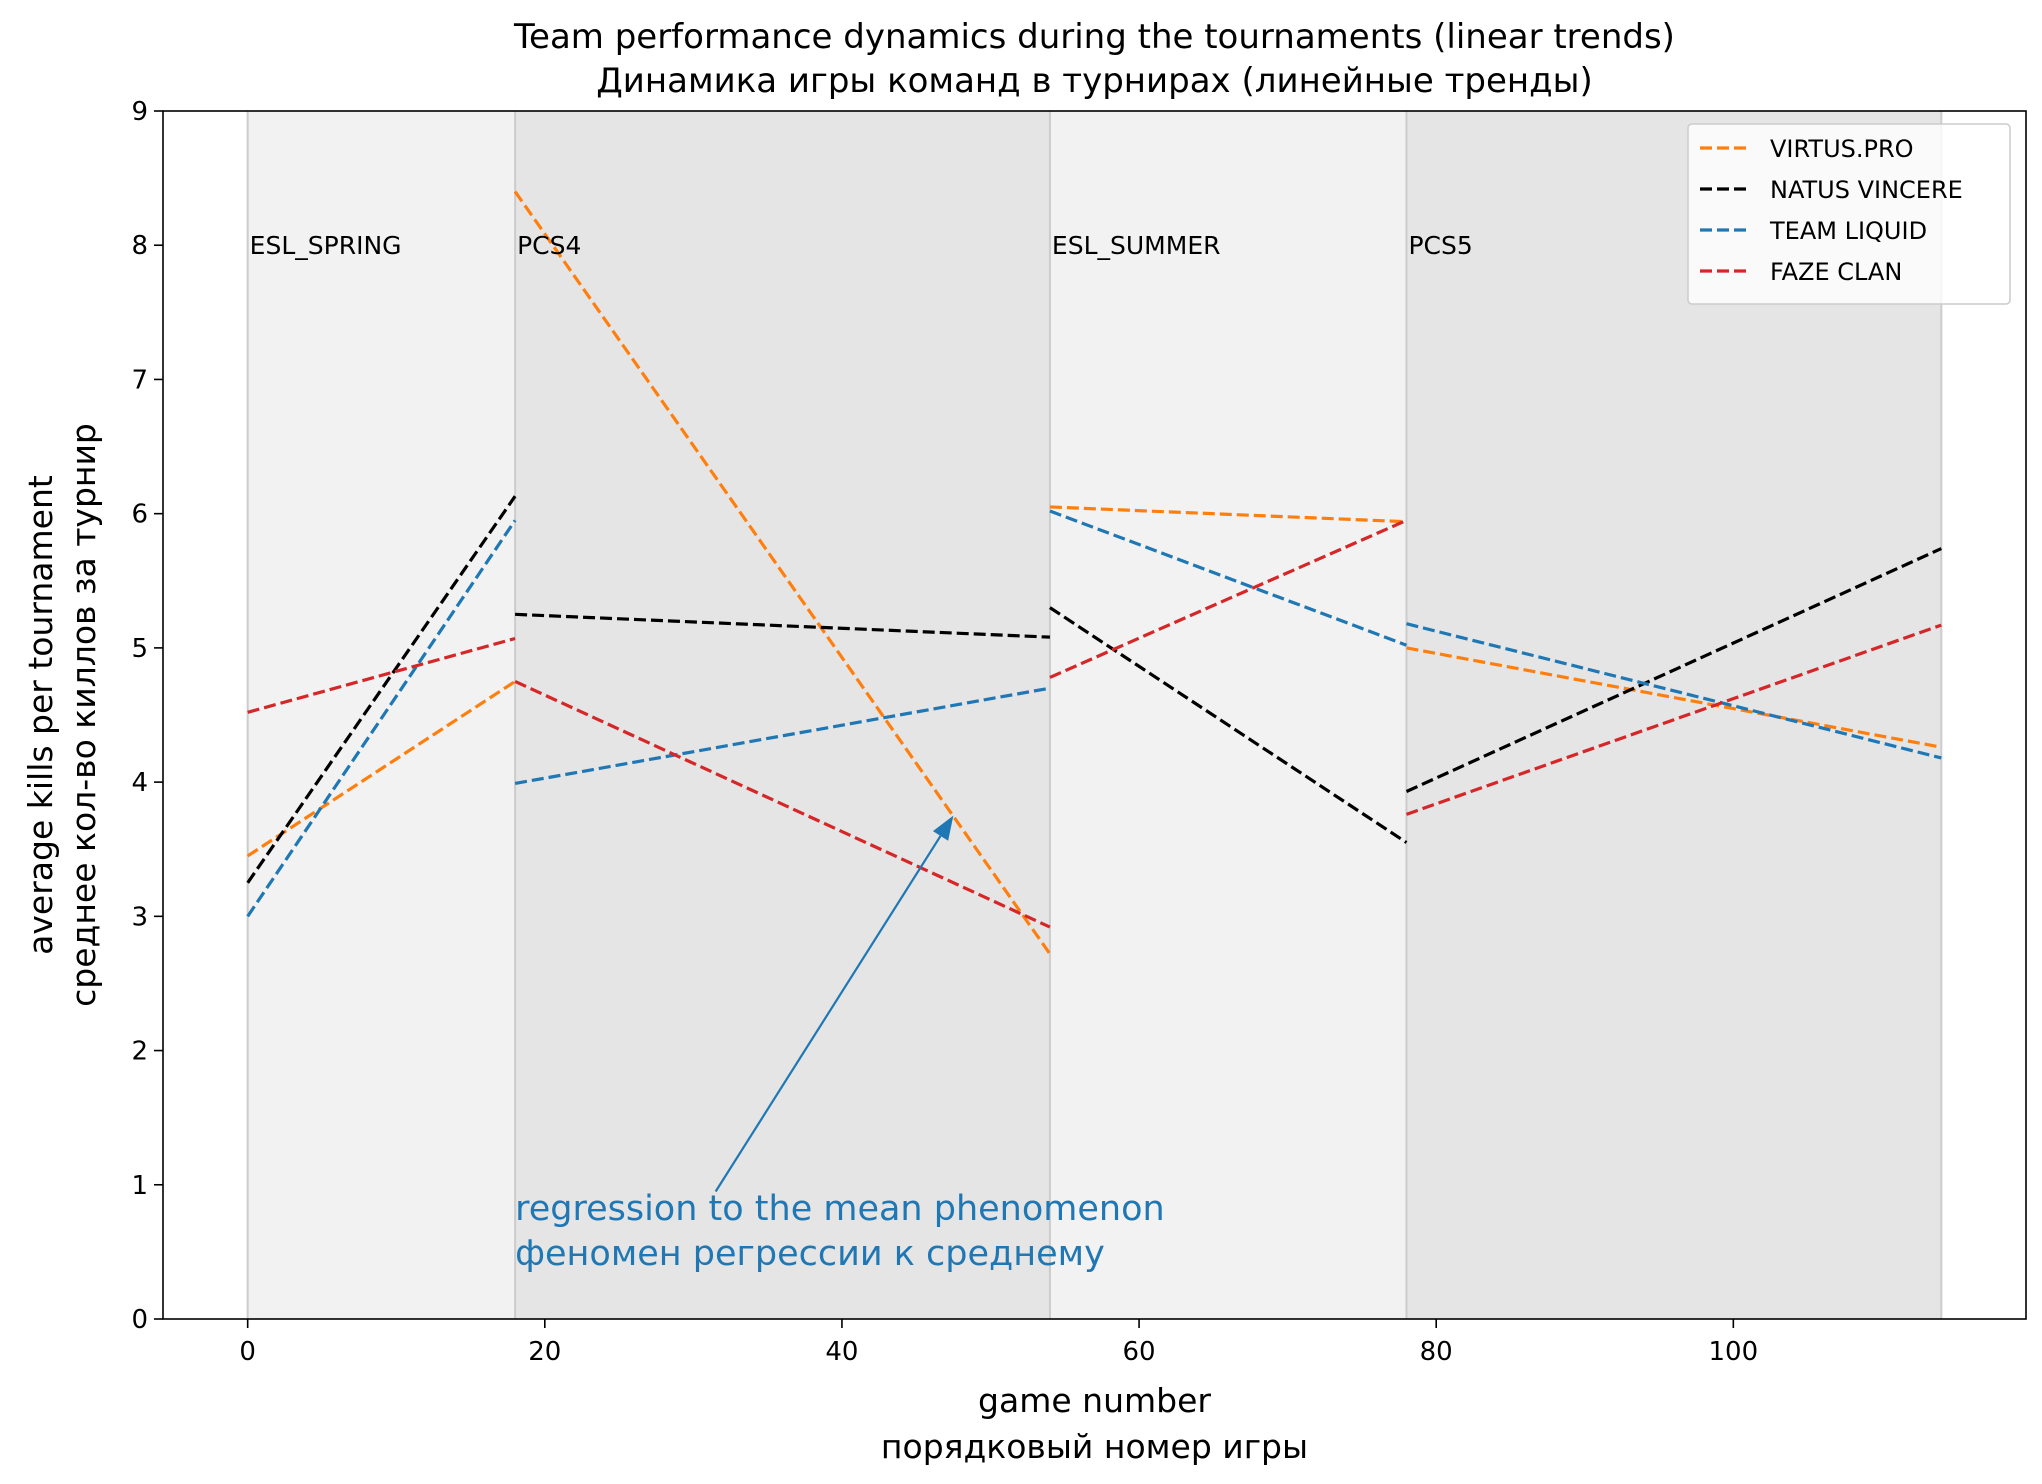  I want to click on tournament-label: PCS5, so click(1440, 245).